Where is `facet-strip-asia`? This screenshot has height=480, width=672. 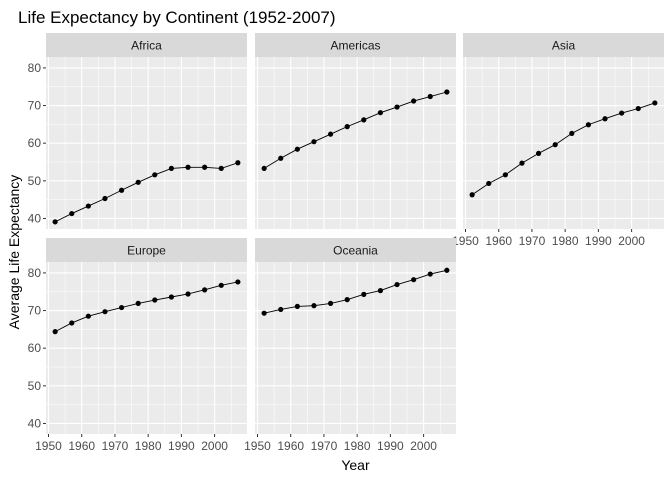 facet-strip-asia is located at coordinates (563, 45).